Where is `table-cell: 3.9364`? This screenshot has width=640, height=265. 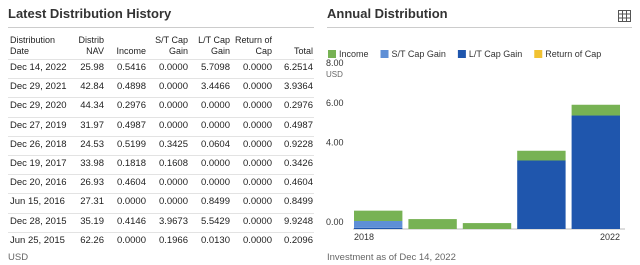 table-cell: 3.9364 is located at coordinates (298, 87).